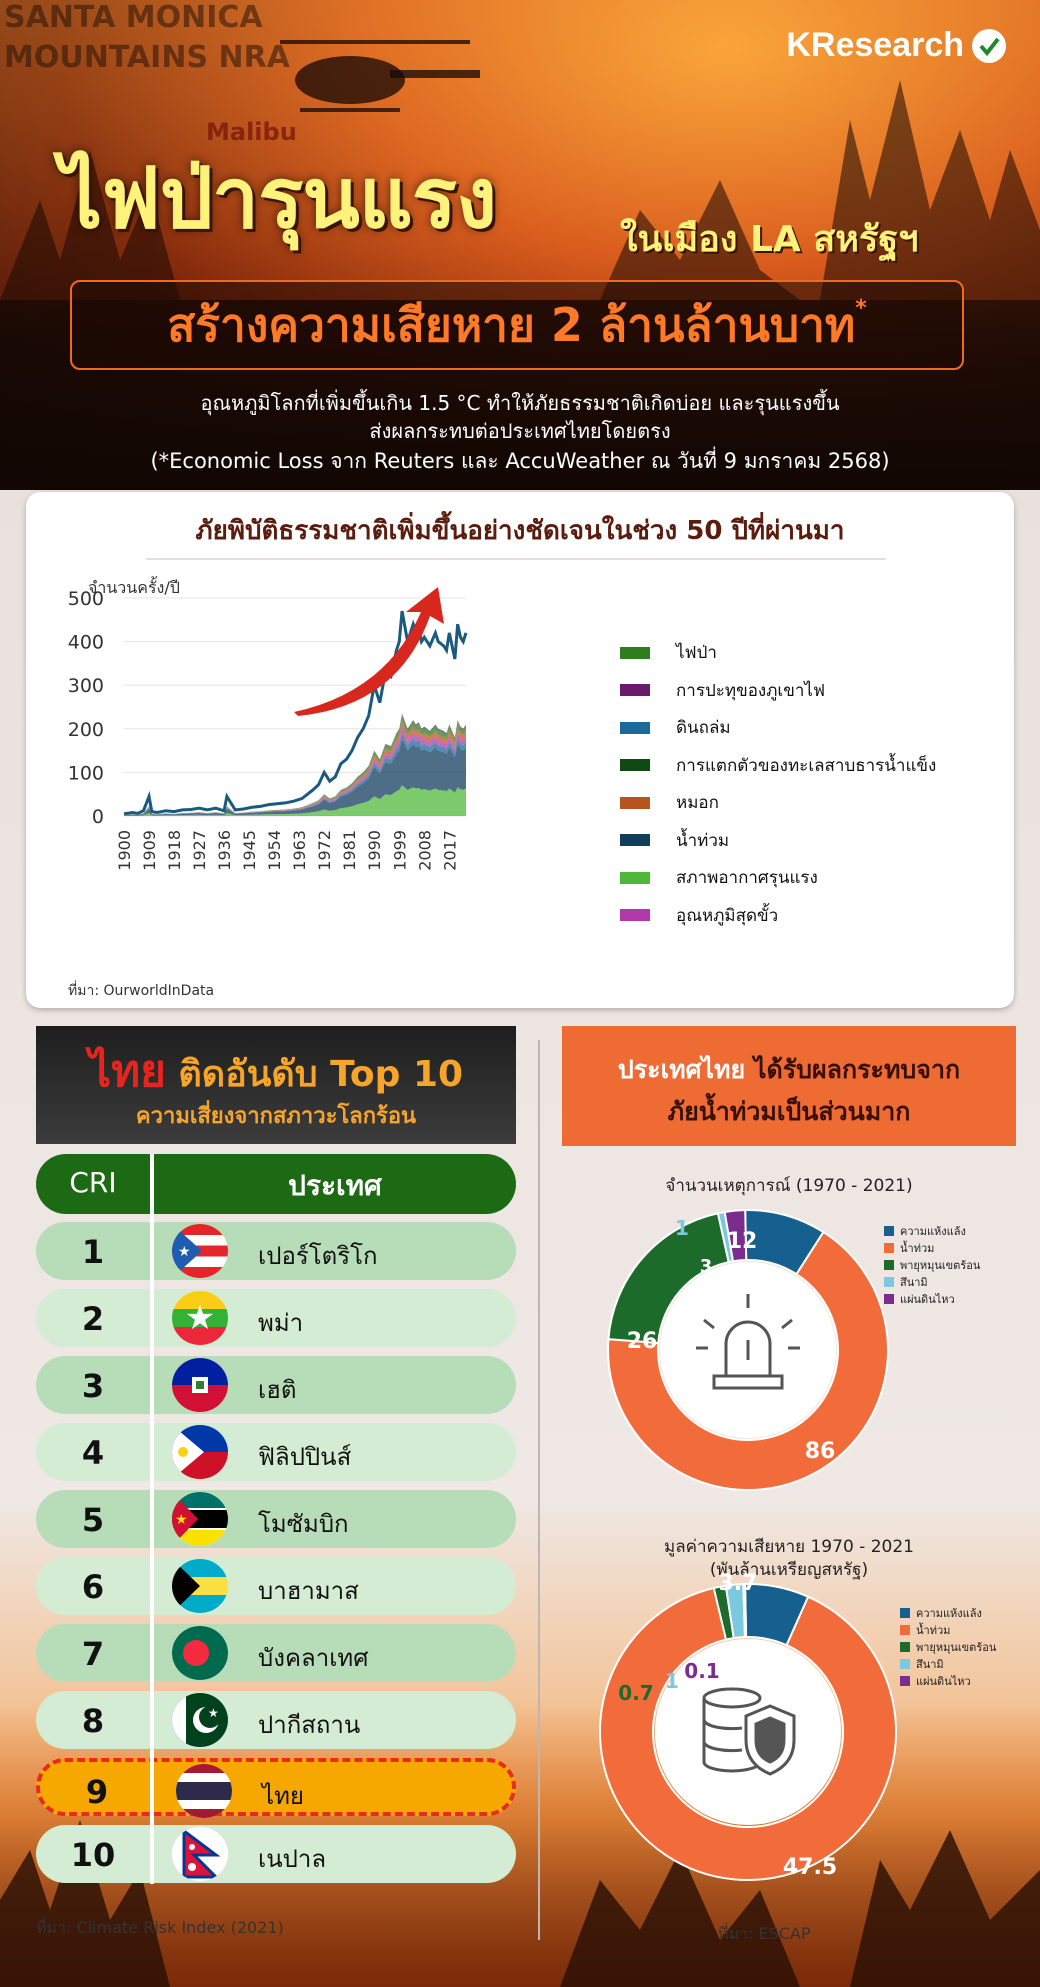  What do you see at coordinates (251, 132) in the screenshot?
I see `map-label: Malibu` at bounding box center [251, 132].